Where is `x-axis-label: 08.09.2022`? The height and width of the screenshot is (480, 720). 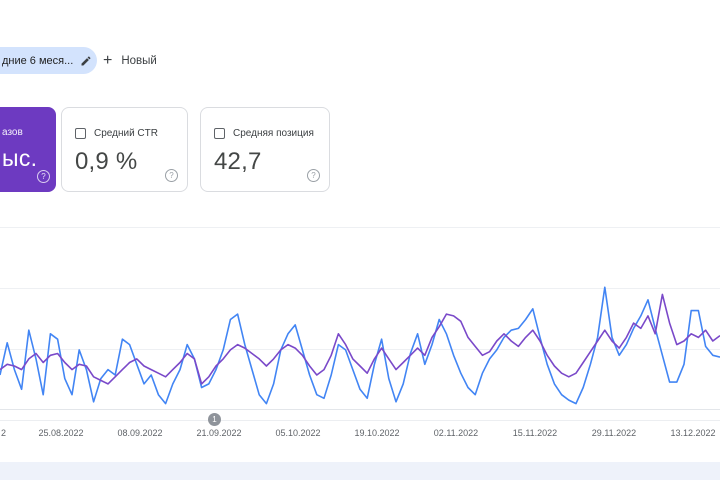 x-axis-label: 08.09.2022 is located at coordinates (140, 433).